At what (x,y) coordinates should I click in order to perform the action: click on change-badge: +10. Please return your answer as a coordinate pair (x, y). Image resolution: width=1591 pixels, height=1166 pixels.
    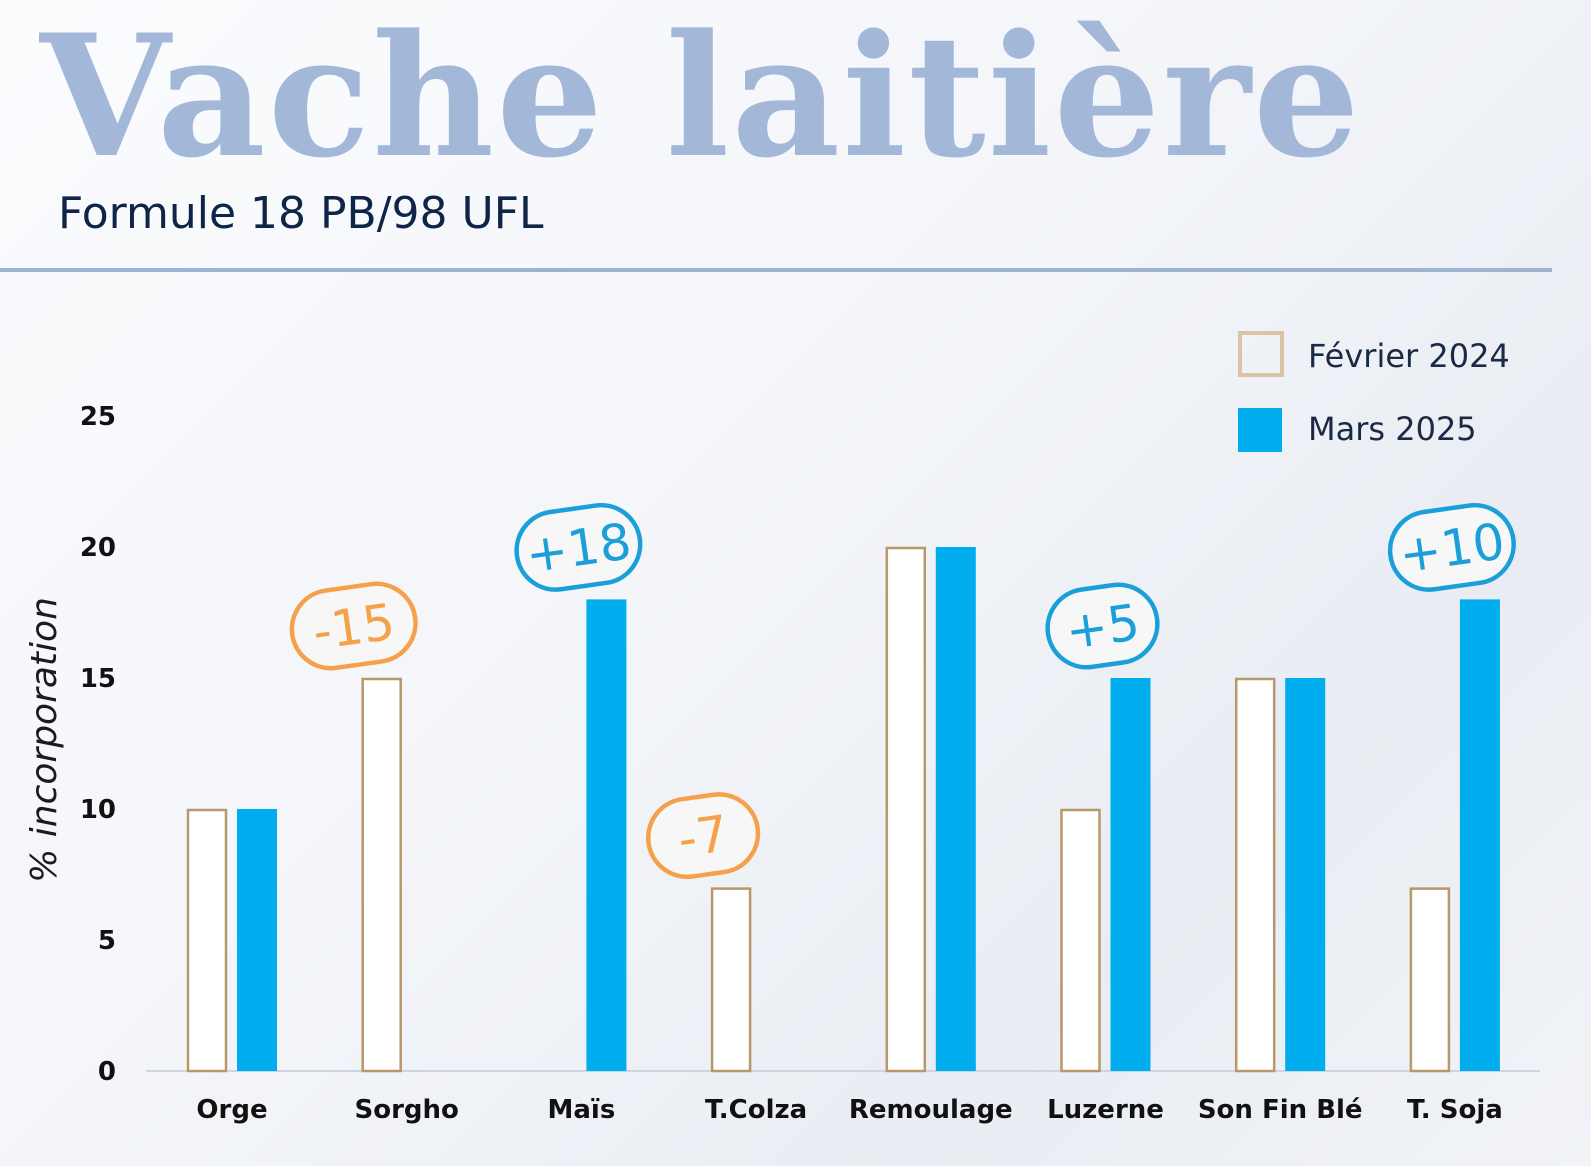
    Looking at the image, I should click on (1451, 547).